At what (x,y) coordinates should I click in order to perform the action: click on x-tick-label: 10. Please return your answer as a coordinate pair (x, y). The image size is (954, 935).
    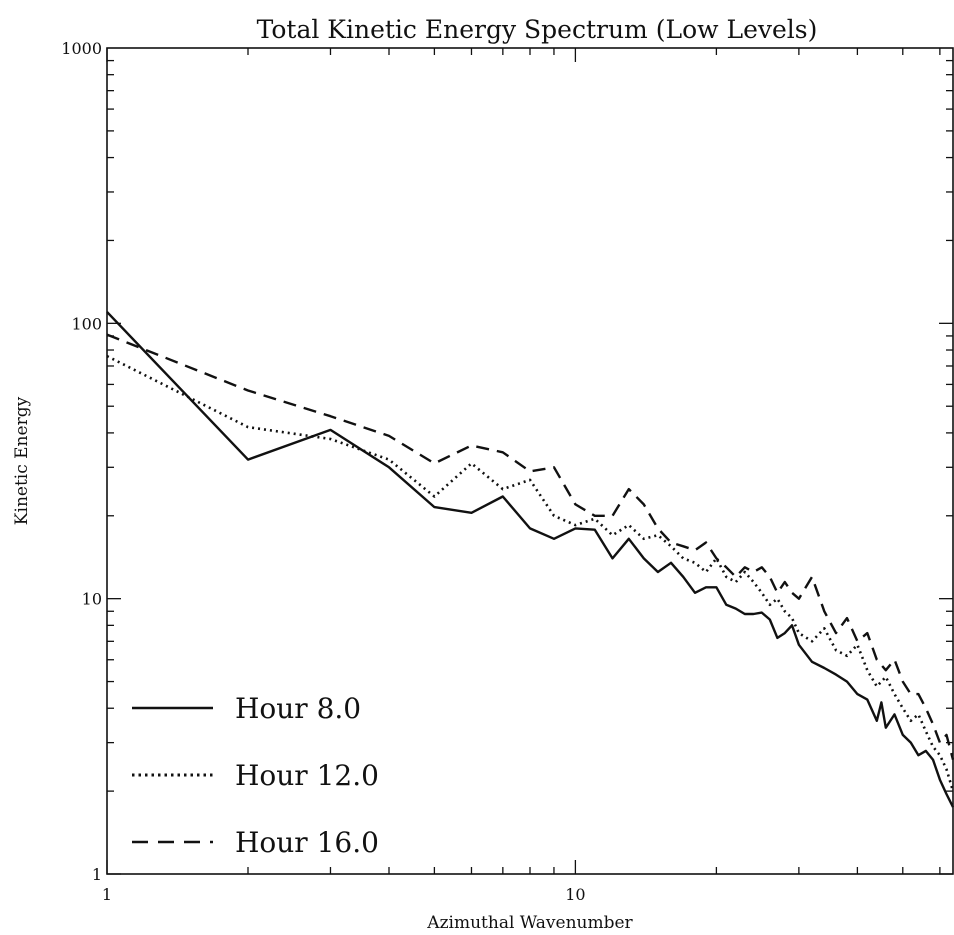
    Looking at the image, I should click on (575, 894).